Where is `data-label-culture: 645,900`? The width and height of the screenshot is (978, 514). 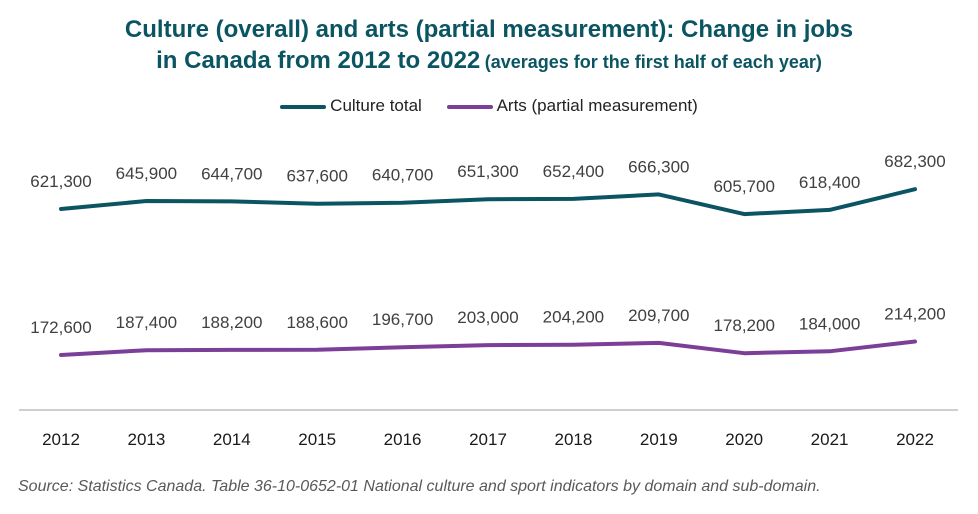
data-label-culture: 645,900 is located at coordinates (146, 173).